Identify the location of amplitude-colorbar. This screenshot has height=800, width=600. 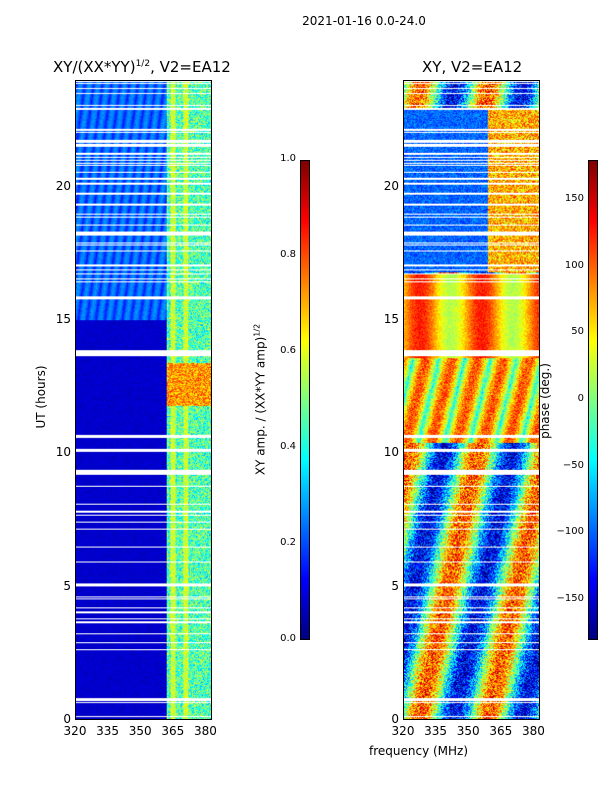
(305, 400).